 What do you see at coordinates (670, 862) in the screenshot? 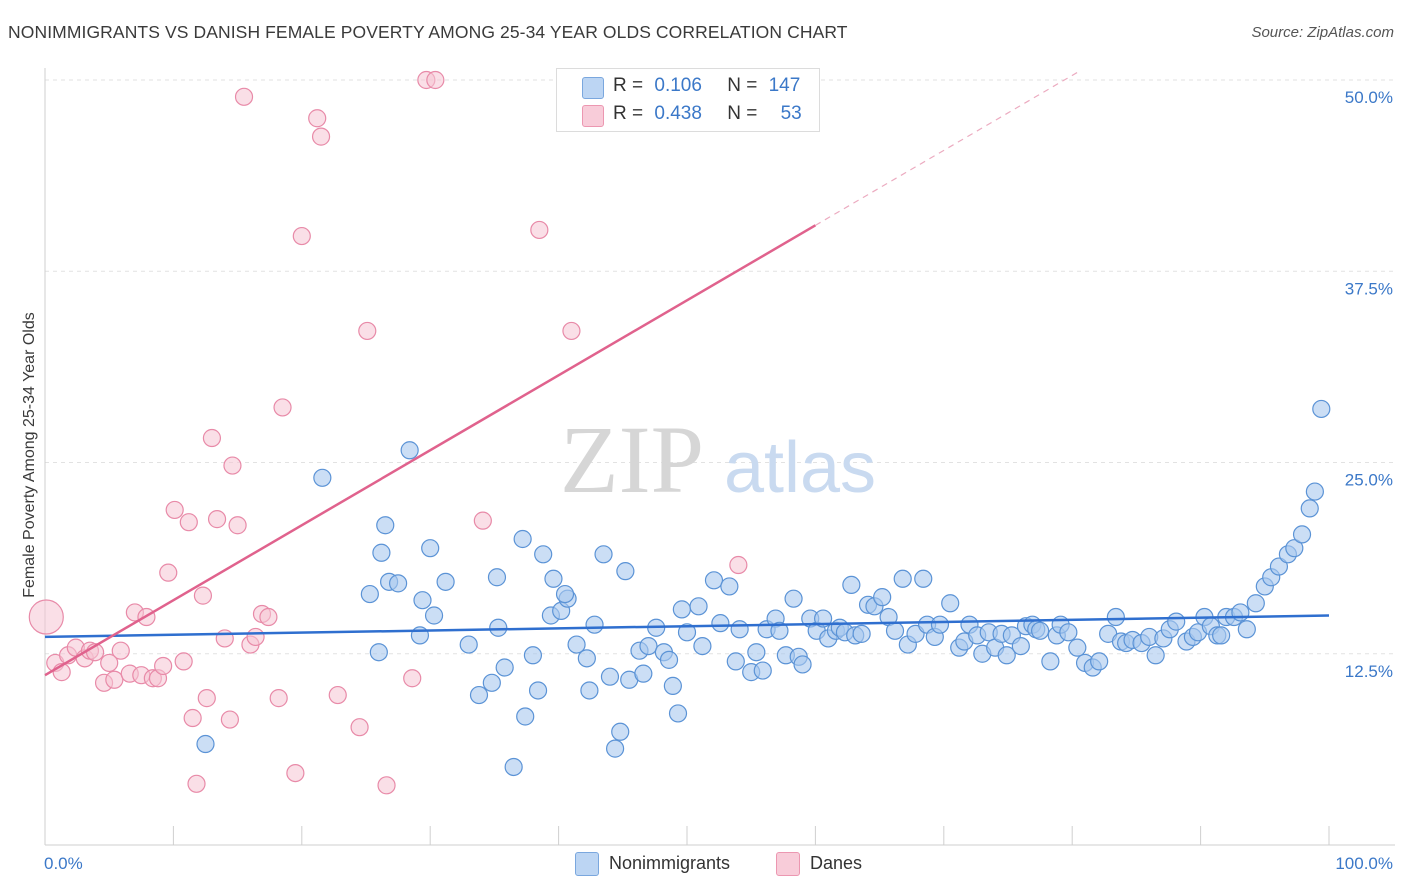
I see `nonimmigrants-legend-label: Nonimmigrants` at bounding box center [670, 862].